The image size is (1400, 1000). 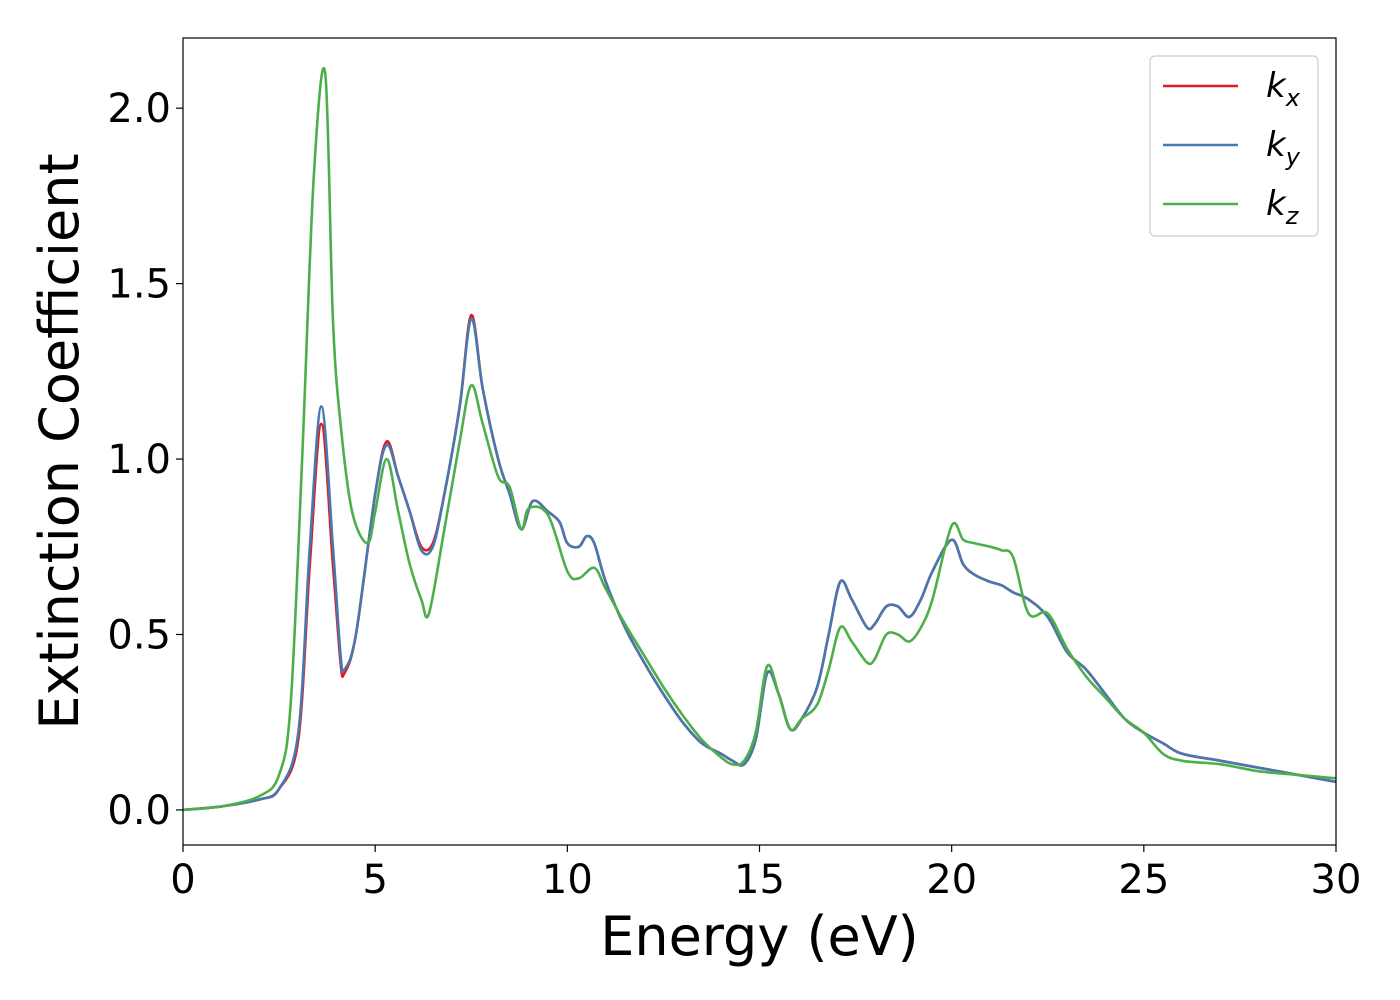 I want to click on x-tick-label: 0, so click(x=182, y=880).